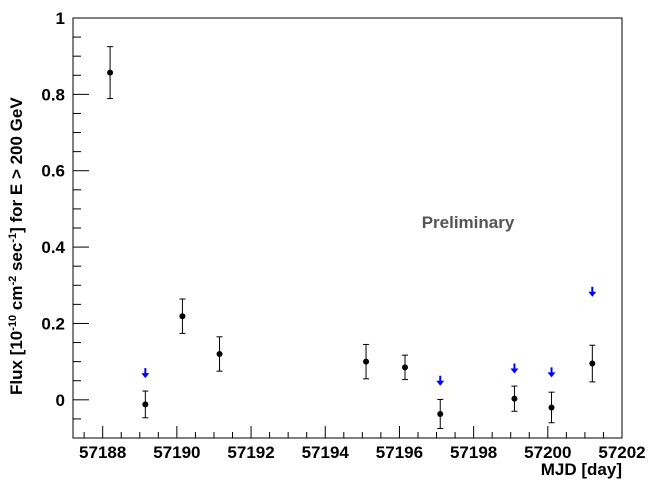  I want to click on y-axis-title-superscript: -10, so click(13, 323).